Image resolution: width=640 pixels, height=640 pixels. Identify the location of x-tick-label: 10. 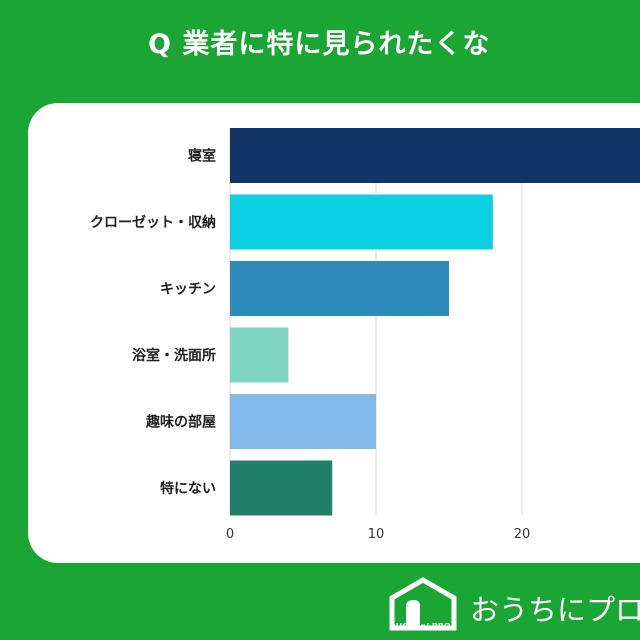
(376, 534).